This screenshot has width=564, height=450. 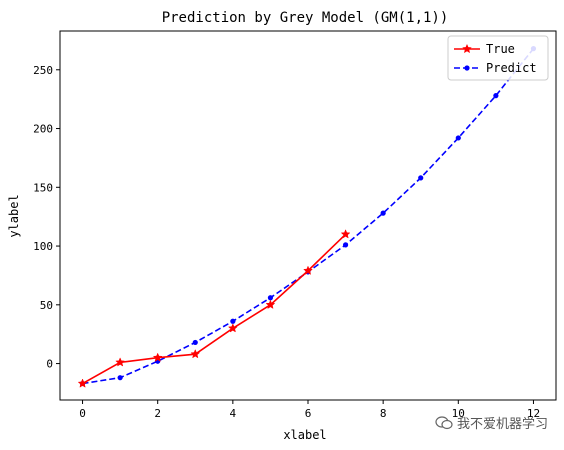 I want to click on y-tick-label: 0, so click(x=49, y=364).